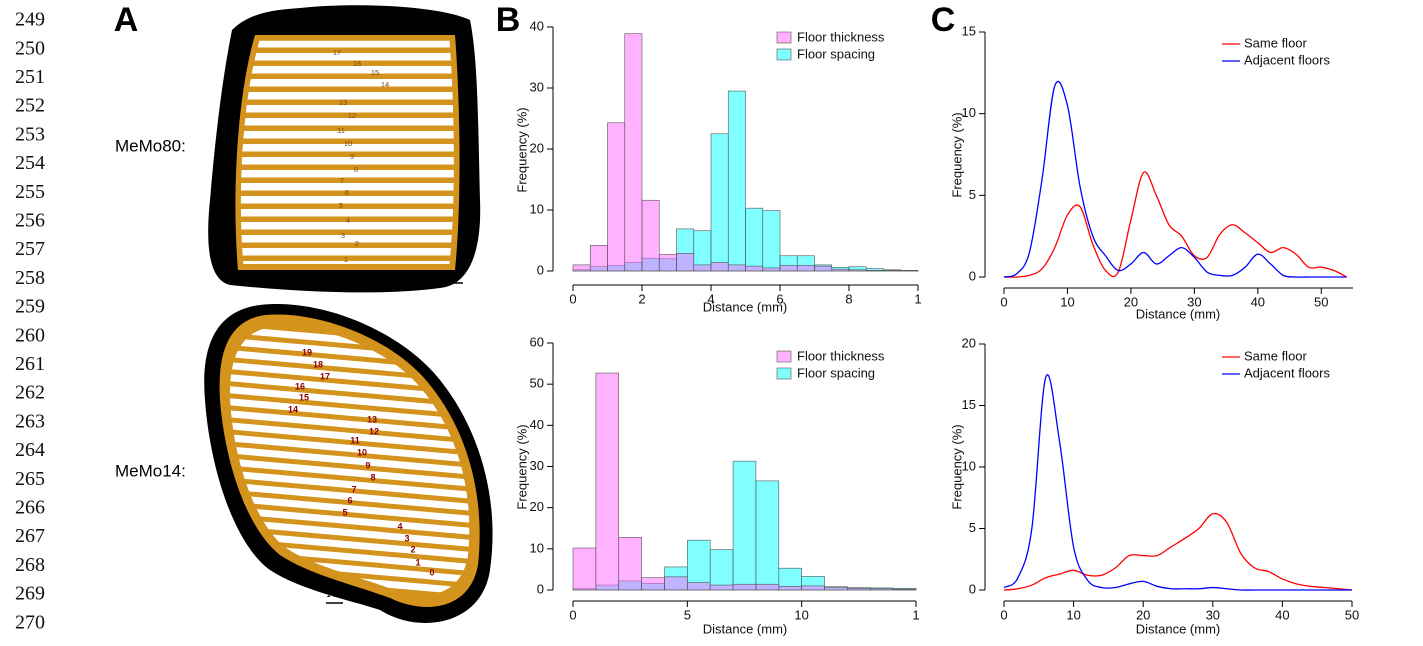 The width and height of the screenshot is (1423, 646). I want to click on legend-label: Adjacent floors, so click(1287, 59).